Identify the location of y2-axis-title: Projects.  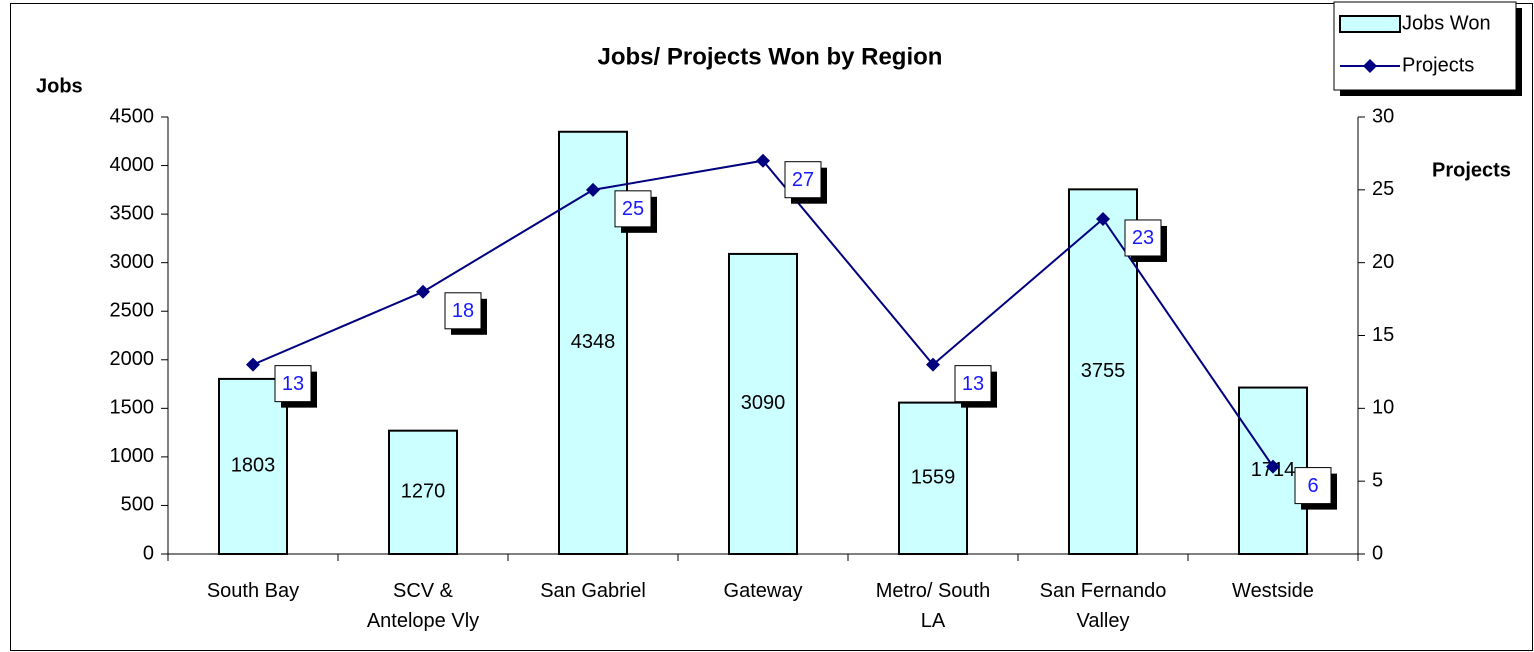
(1471, 170).